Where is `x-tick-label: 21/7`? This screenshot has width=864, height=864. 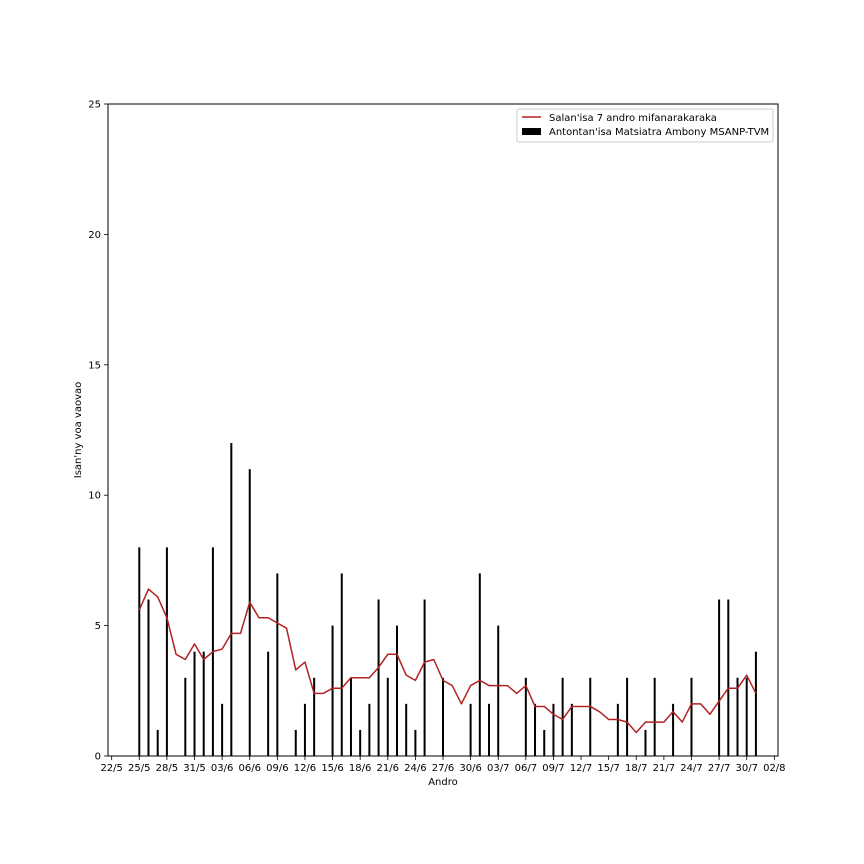 x-tick-label: 21/7 is located at coordinates (664, 768).